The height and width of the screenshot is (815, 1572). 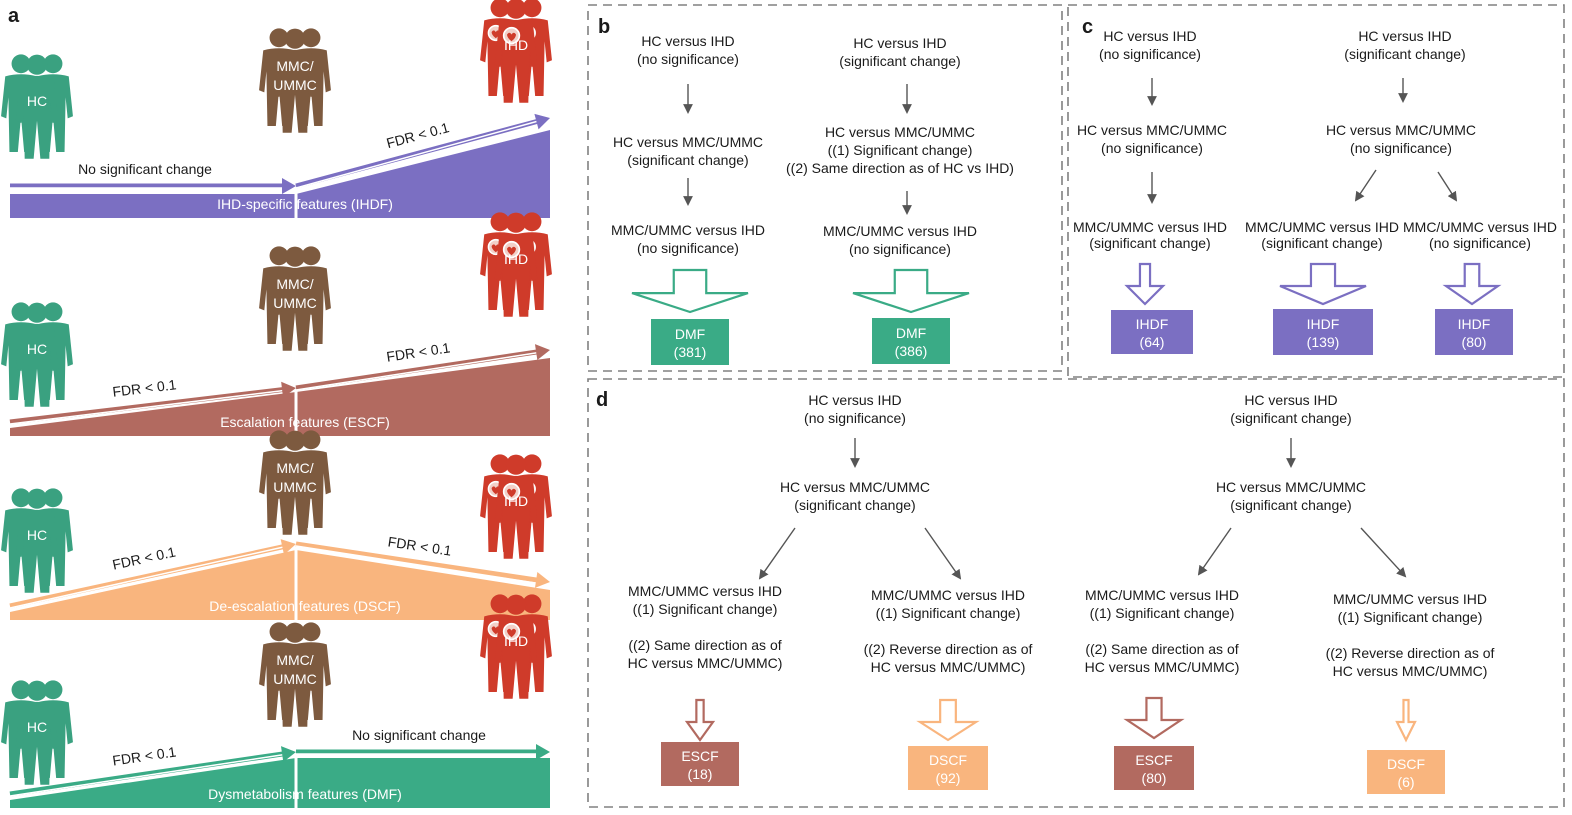 I want to click on d-right-branch-a-line: HC versus MMC/UMMC), so click(x=1162, y=667).